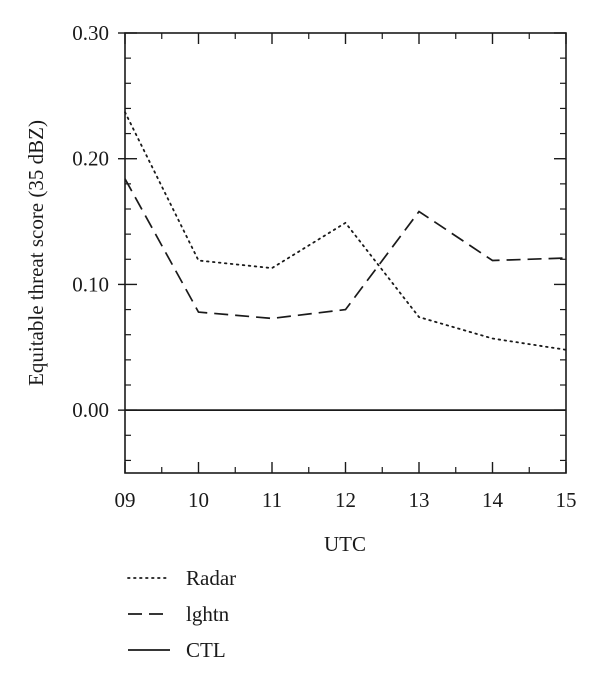 The image size is (600, 691). What do you see at coordinates (211, 578) in the screenshot?
I see `legend-label-radar: Radar` at bounding box center [211, 578].